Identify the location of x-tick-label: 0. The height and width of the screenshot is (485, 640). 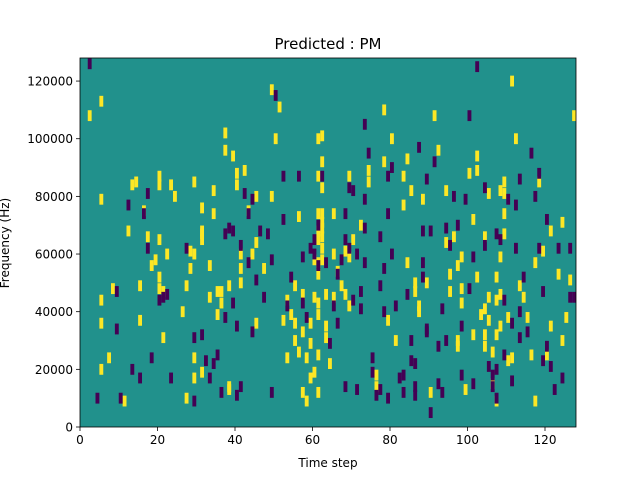
(80, 440).